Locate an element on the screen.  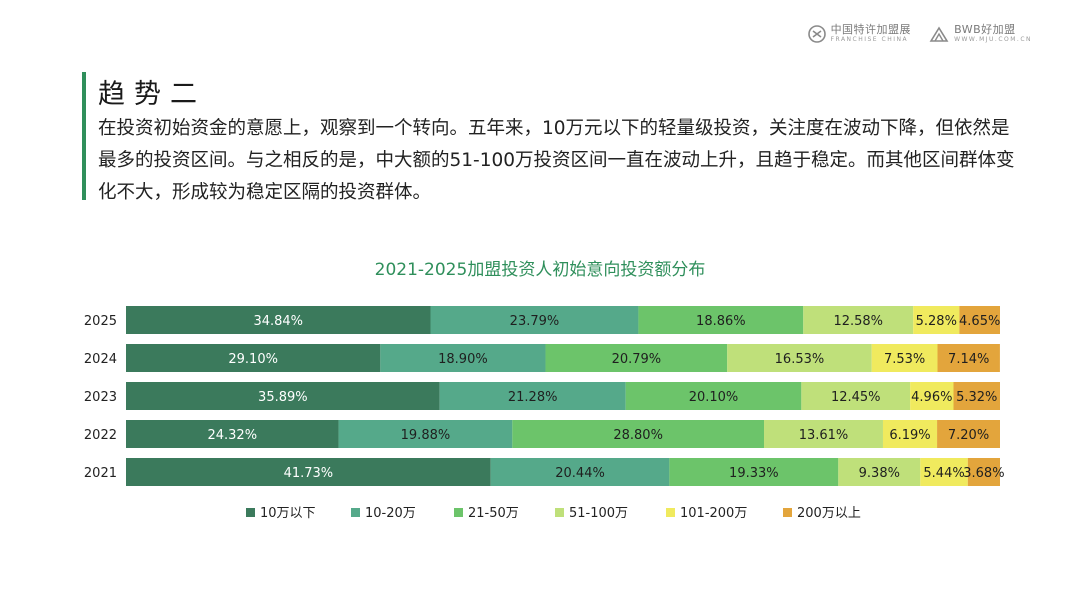
legend-label-5: 200万以上 is located at coordinates (829, 513).